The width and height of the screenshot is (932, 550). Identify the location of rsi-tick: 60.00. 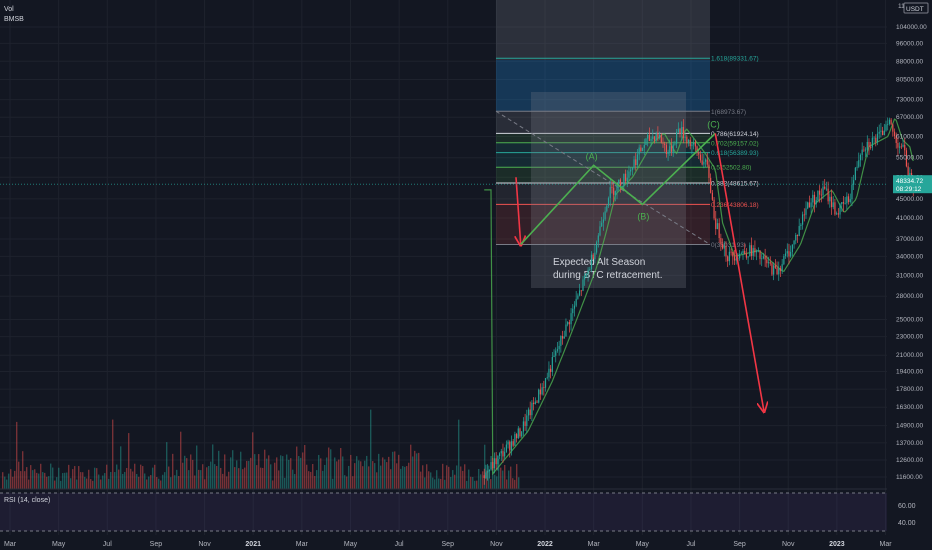
(907, 506).